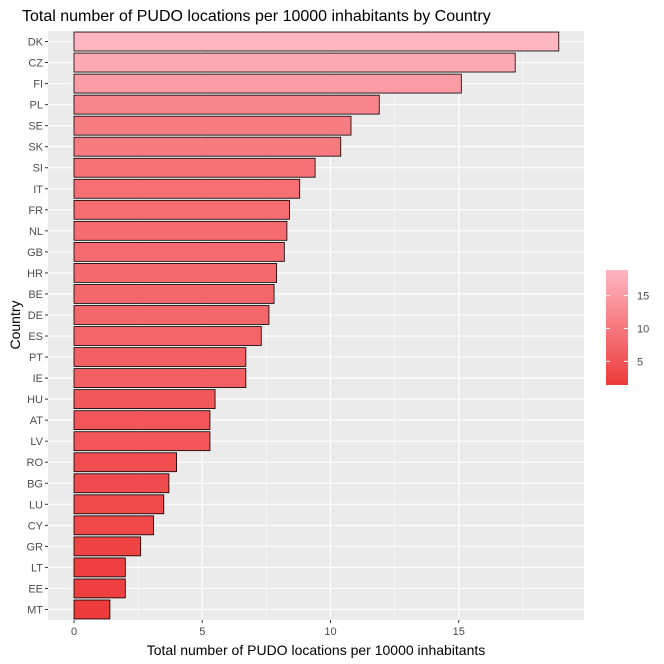 This screenshot has width=664, height=664. Describe the element at coordinates (643, 297) in the screenshot. I see `legend-label: 15` at that location.